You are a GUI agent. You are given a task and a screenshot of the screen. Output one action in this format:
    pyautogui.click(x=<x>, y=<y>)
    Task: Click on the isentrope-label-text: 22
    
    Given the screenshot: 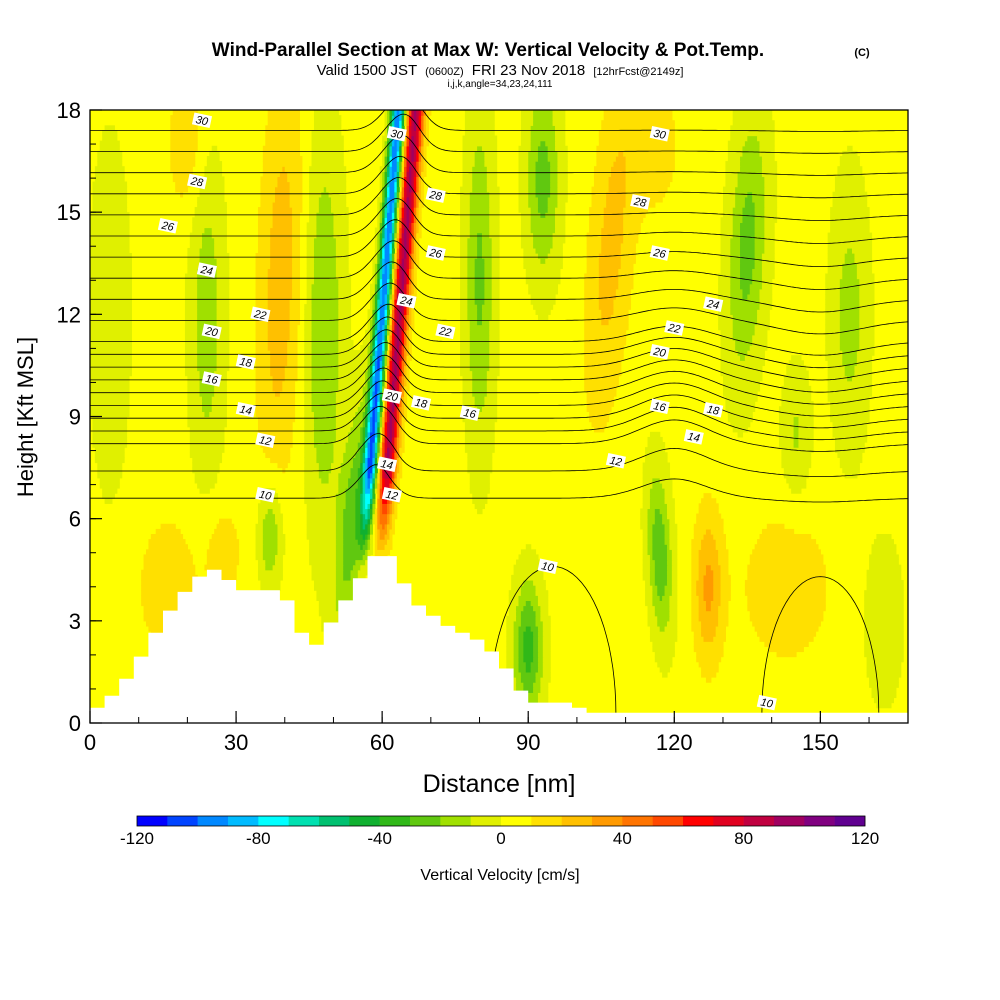 What is the action you would take?
    pyautogui.click(x=444, y=332)
    